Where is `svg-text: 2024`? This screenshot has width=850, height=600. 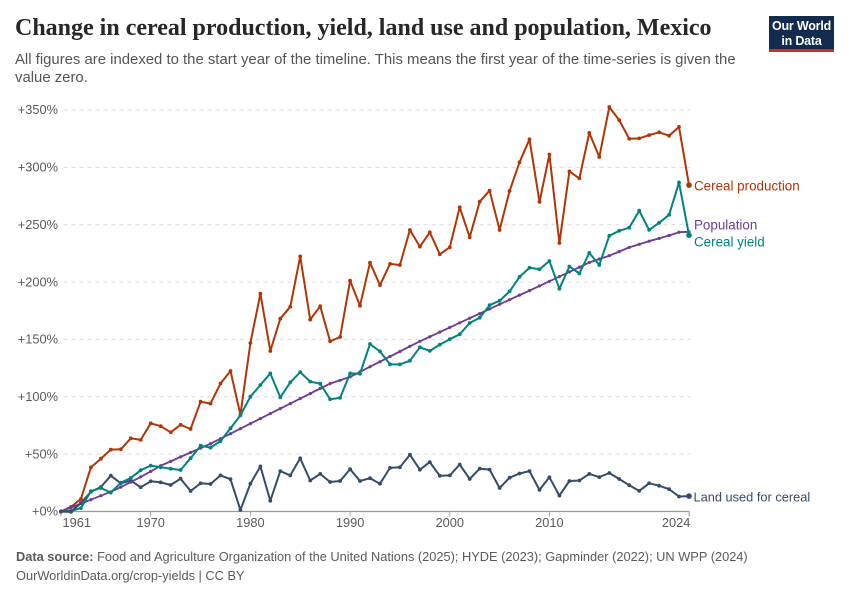 svg-text: 2024 is located at coordinates (676, 522).